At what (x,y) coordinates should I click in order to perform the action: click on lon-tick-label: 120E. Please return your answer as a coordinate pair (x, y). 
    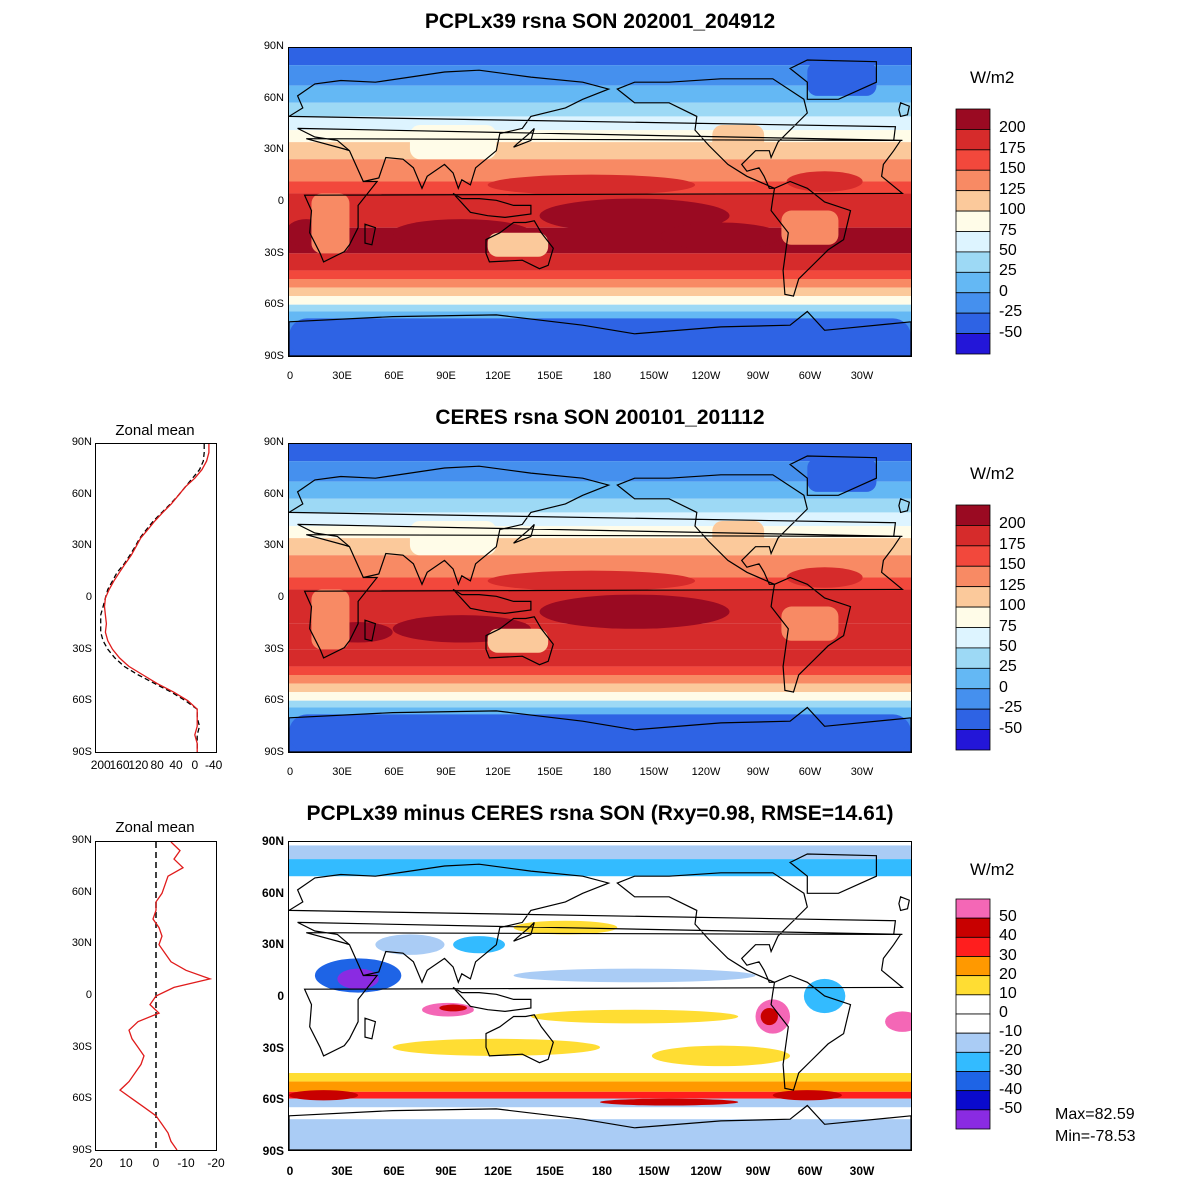
    Looking at the image, I should click on (498, 1171).